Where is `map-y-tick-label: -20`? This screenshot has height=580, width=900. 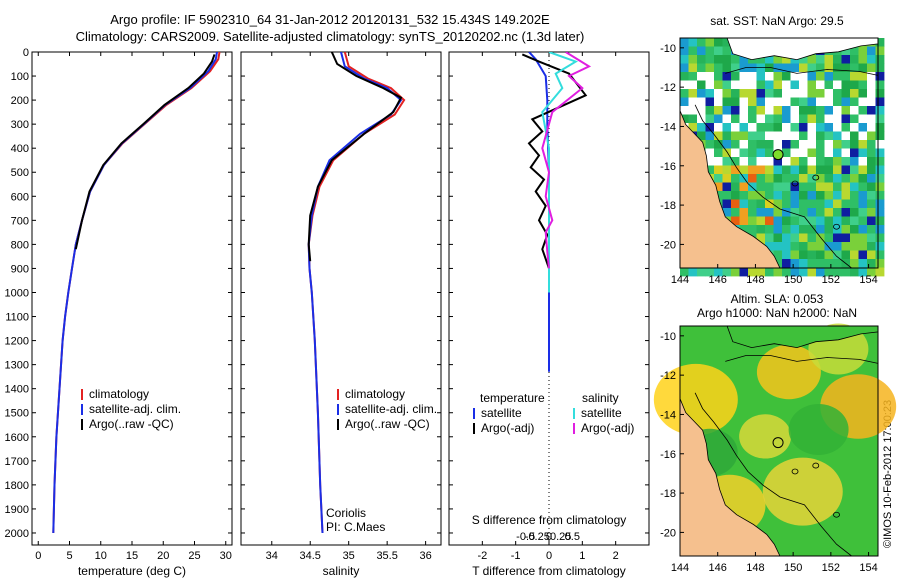
map-y-tick-label: -20 is located at coordinates (668, 245).